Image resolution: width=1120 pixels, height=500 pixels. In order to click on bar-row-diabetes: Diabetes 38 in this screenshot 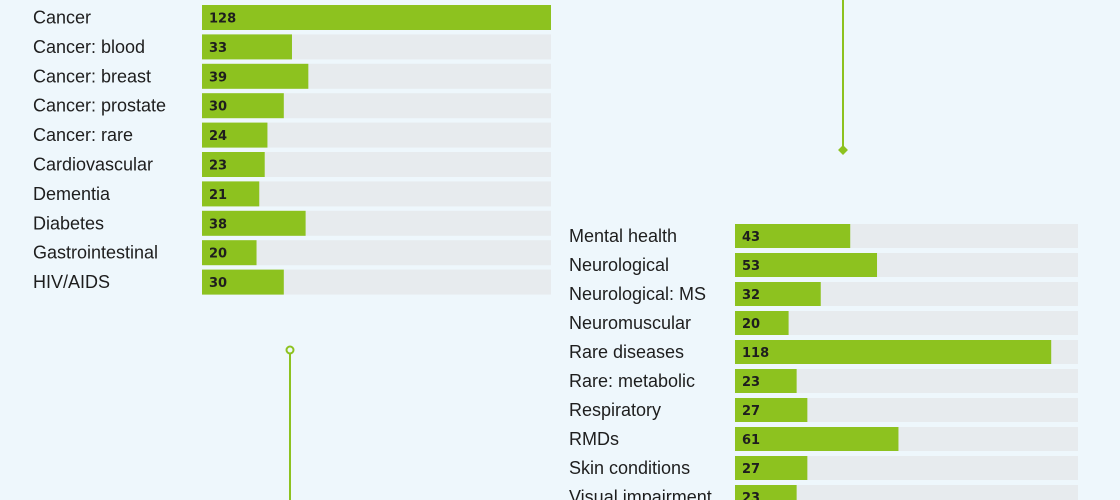, I will do `click(292, 223)`.